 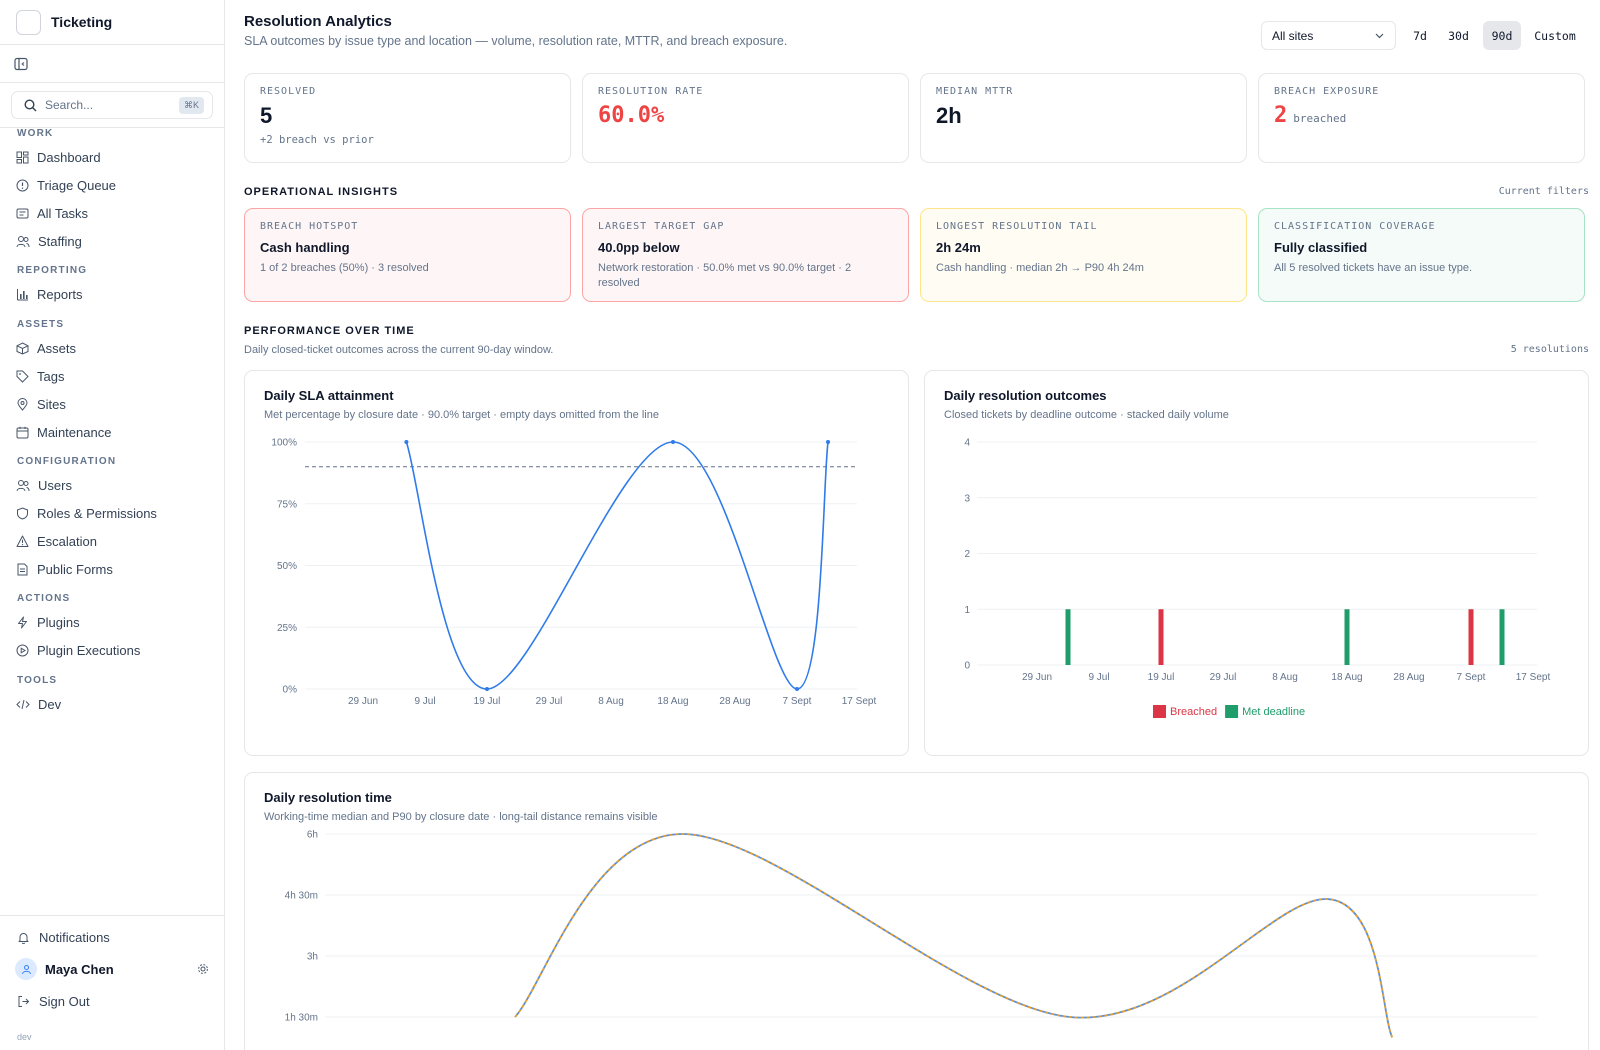 I want to click on notifications-link: Notifications, so click(x=112, y=937).